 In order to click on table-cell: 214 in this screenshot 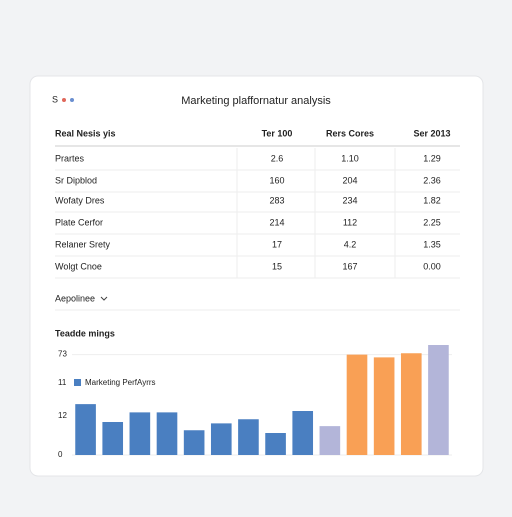, I will do `click(276, 222)`.